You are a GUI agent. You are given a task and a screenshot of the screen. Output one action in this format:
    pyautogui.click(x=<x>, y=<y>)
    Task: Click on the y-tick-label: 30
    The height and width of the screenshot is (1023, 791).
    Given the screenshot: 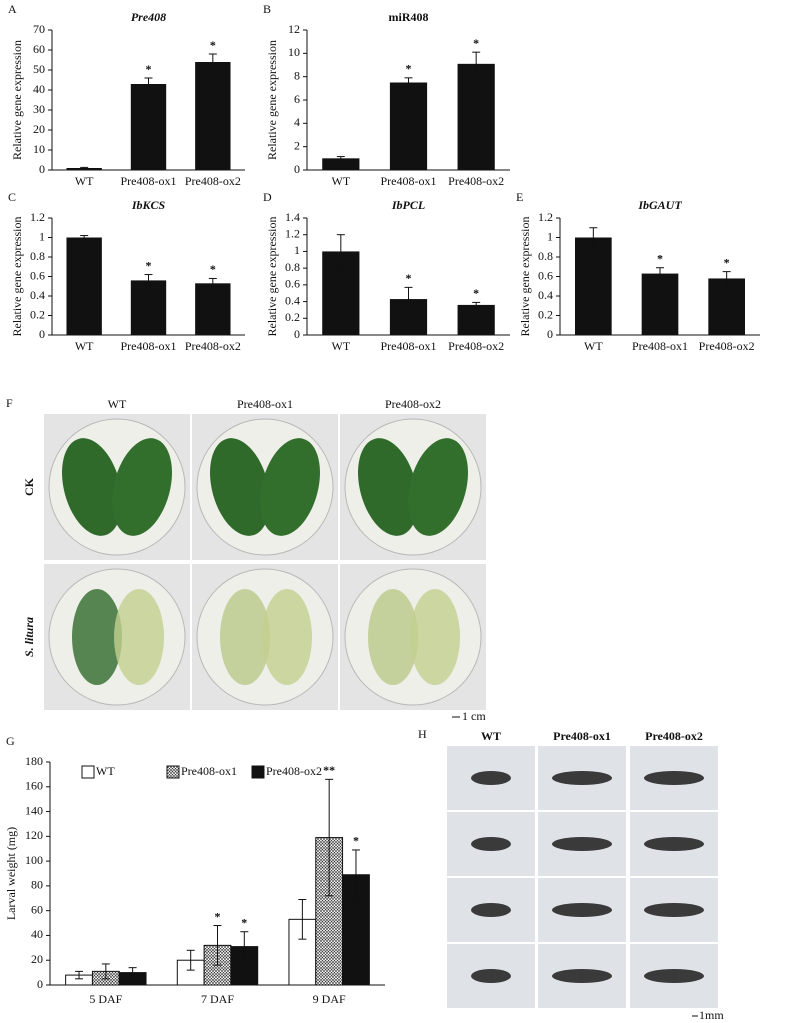 What is the action you would take?
    pyautogui.click(x=39, y=109)
    